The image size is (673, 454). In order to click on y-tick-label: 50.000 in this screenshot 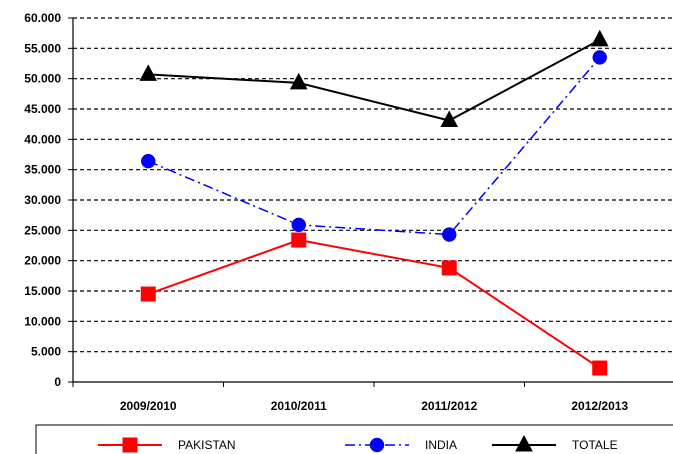, I will do `click(42, 79)`.